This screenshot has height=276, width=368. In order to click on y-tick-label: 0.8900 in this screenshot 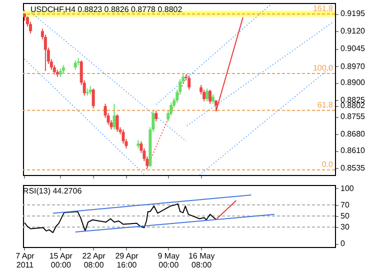, I will do `click(353, 83)`.